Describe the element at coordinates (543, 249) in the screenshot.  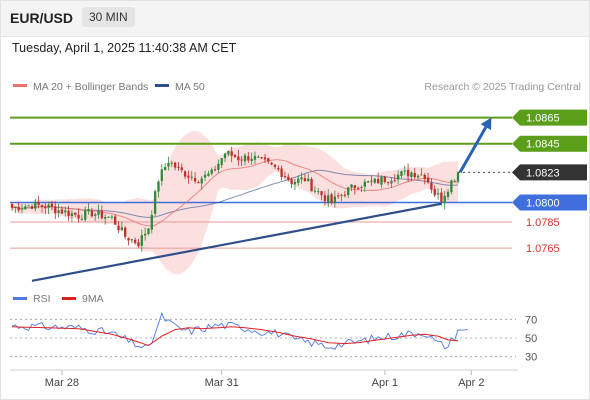
I see `support-label-1.0765: 1.0765` at that location.